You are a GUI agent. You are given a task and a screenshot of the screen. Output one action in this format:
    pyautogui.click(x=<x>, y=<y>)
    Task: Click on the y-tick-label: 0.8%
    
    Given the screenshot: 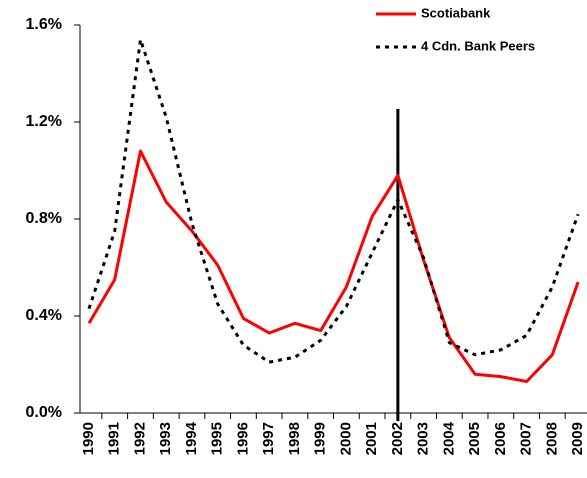 What is the action you would take?
    pyautogui.click(x=44, y=218)
    